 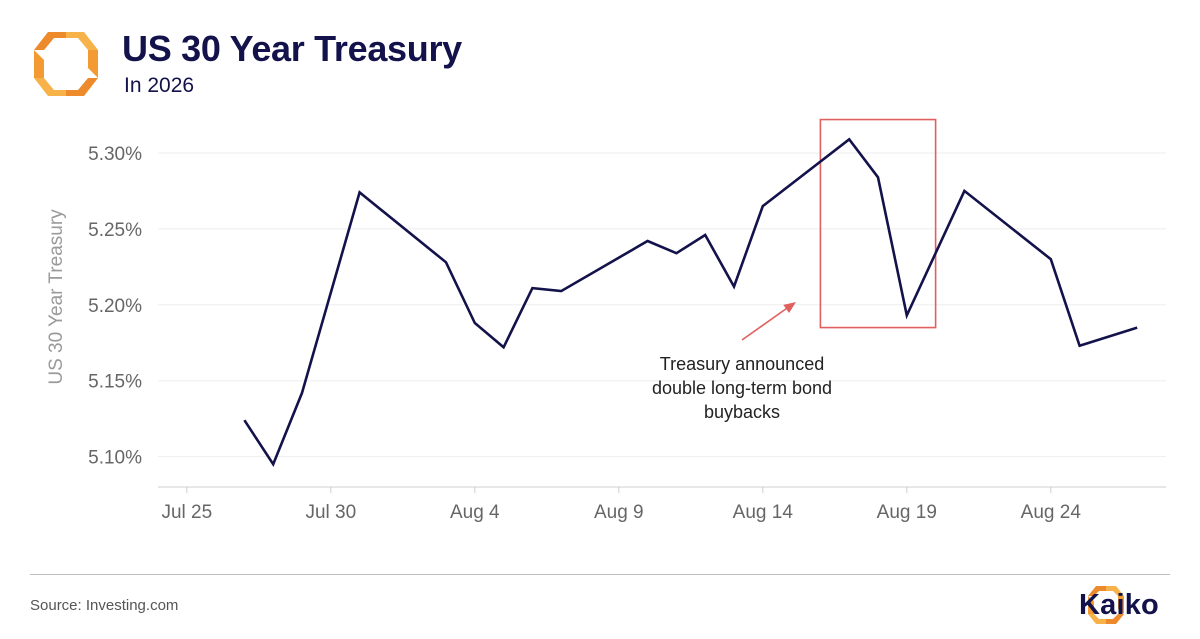 I want to click on annotation-line: buybacks, so click(x=742, y=412).